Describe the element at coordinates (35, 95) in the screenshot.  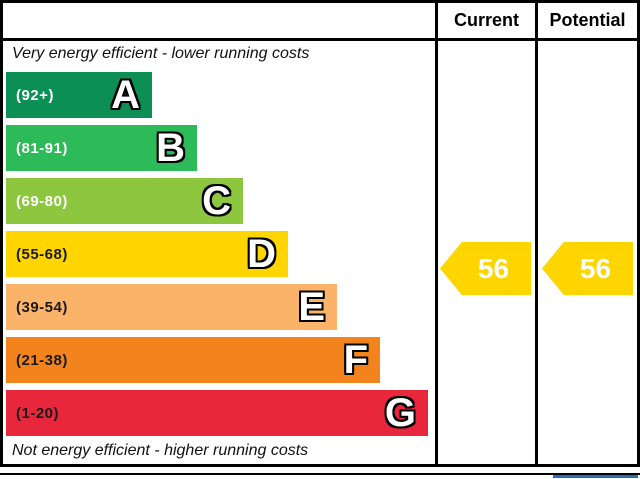
I see `band-a-range-label: (92+)` at that location.